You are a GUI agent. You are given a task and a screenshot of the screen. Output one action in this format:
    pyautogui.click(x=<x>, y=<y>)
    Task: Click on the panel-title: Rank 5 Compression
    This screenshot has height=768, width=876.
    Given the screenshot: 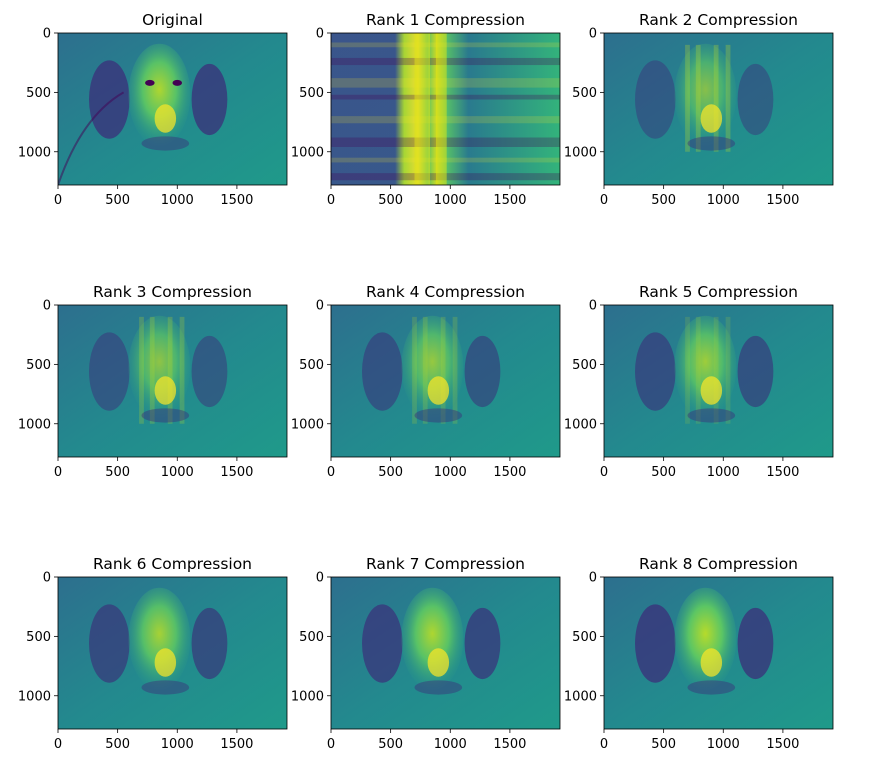 What is the action you would take?
    pyautogui.click(x=718, y=292)
    